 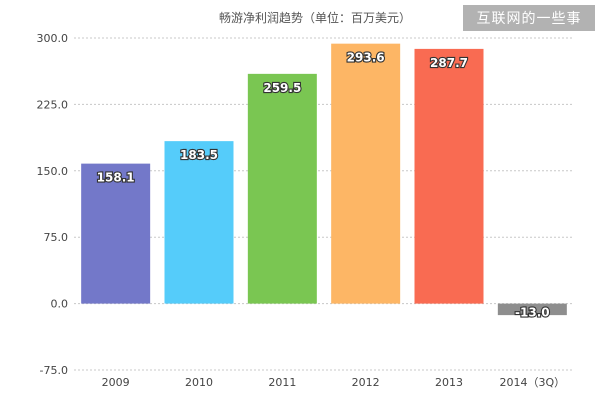 I want to click on y-axis-ticks: -75.0 0.0 75.0 150.0 225.0 300.0, so click(x=53, y=204).